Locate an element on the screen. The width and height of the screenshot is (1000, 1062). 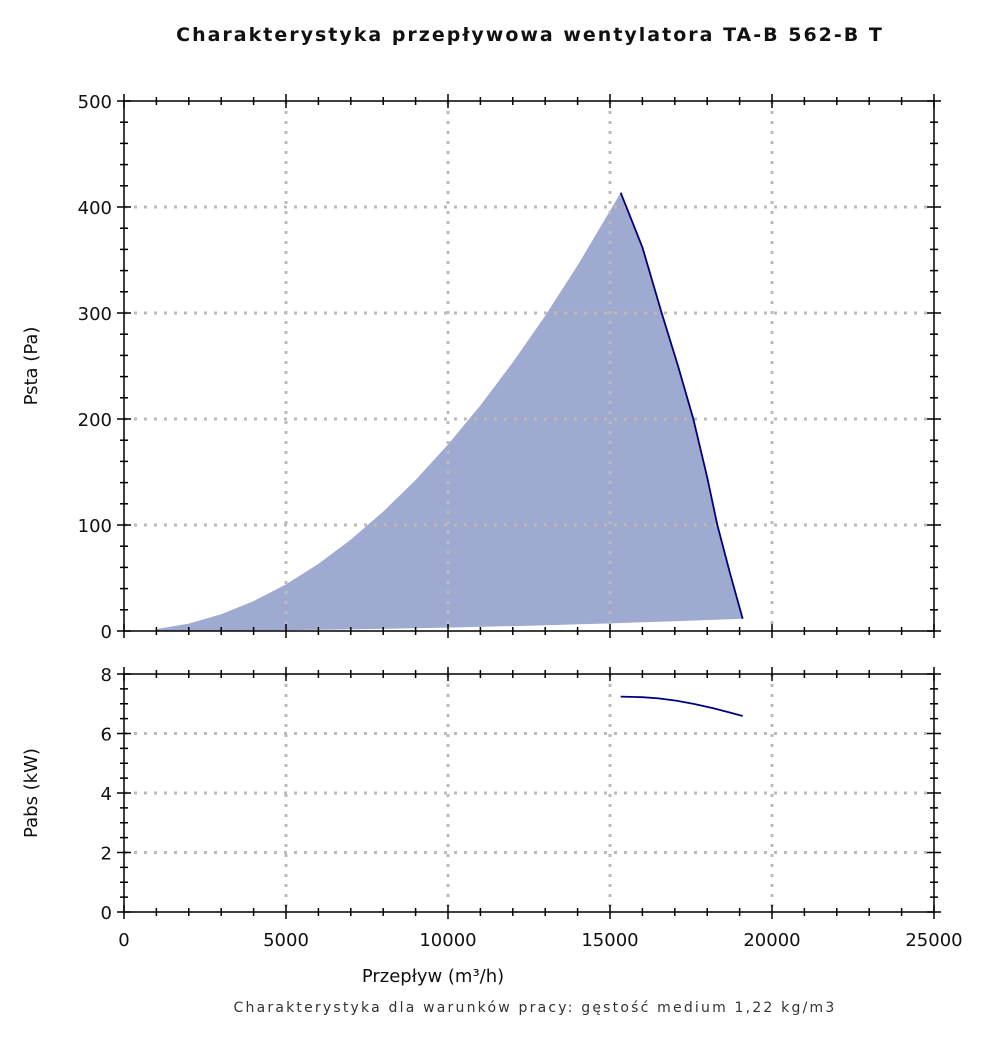
x-tick-label: 0 is located at coordinates (123, 940).